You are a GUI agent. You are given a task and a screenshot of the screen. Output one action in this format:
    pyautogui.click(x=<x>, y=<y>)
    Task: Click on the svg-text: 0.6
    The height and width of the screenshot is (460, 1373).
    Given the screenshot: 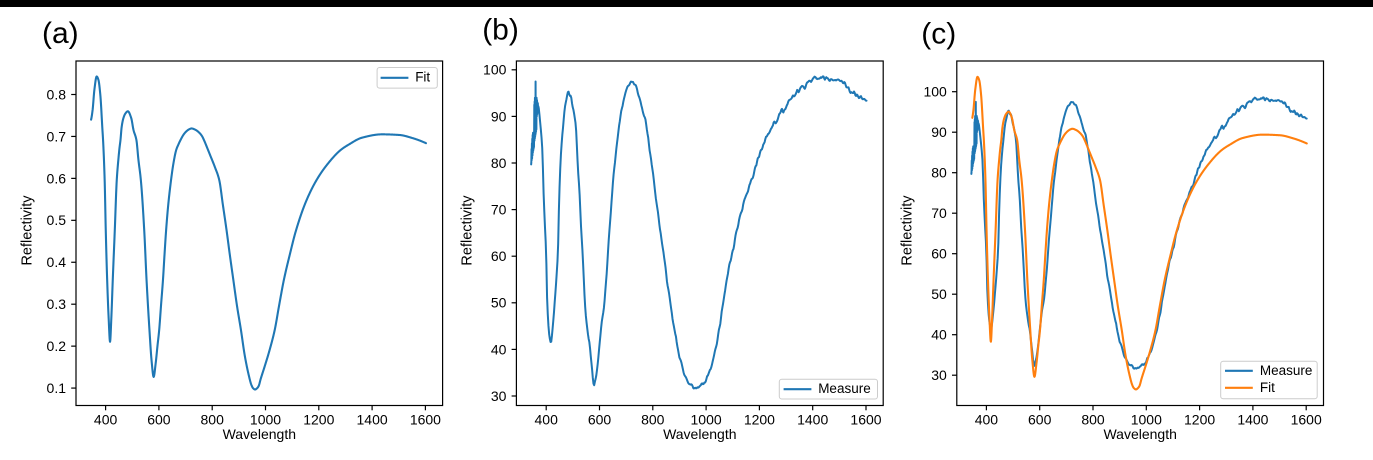 What is the action you would take?
    pyautogui.click(x=57, y=178)
    